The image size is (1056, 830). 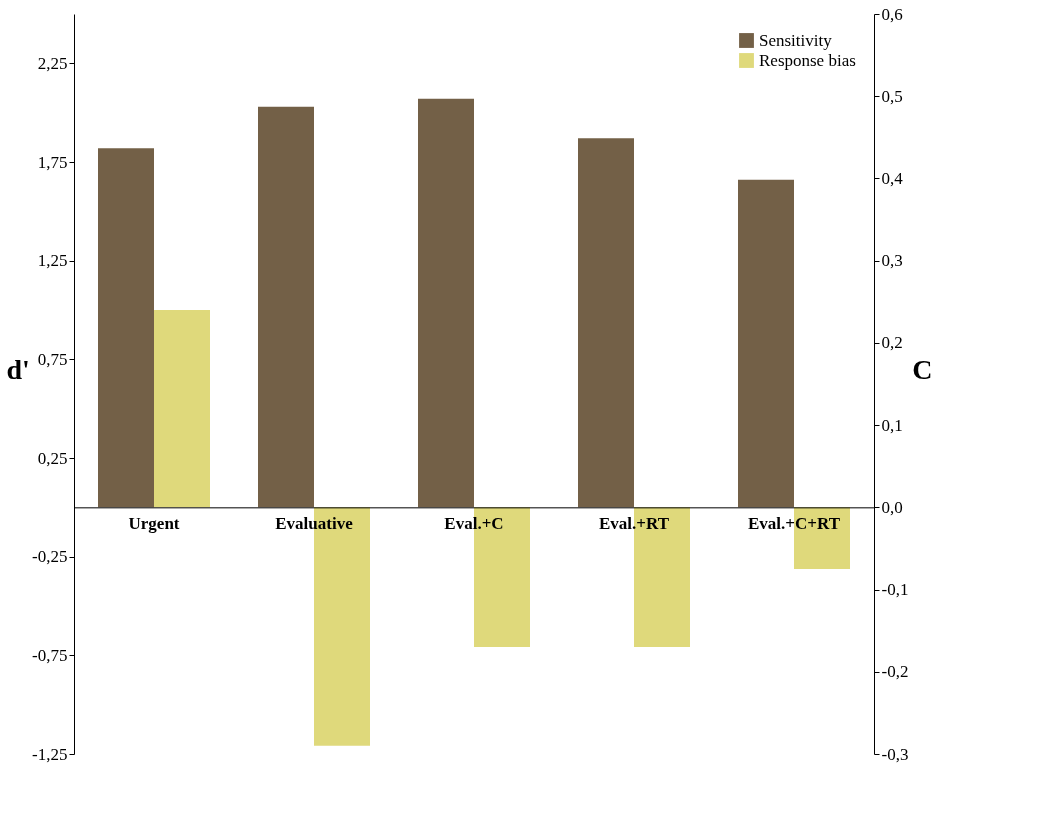 What do you see at coordinates (892, 425) in the screenshot?
I see `y2-tick-label: 0,1` at bounding box center [892, 425].